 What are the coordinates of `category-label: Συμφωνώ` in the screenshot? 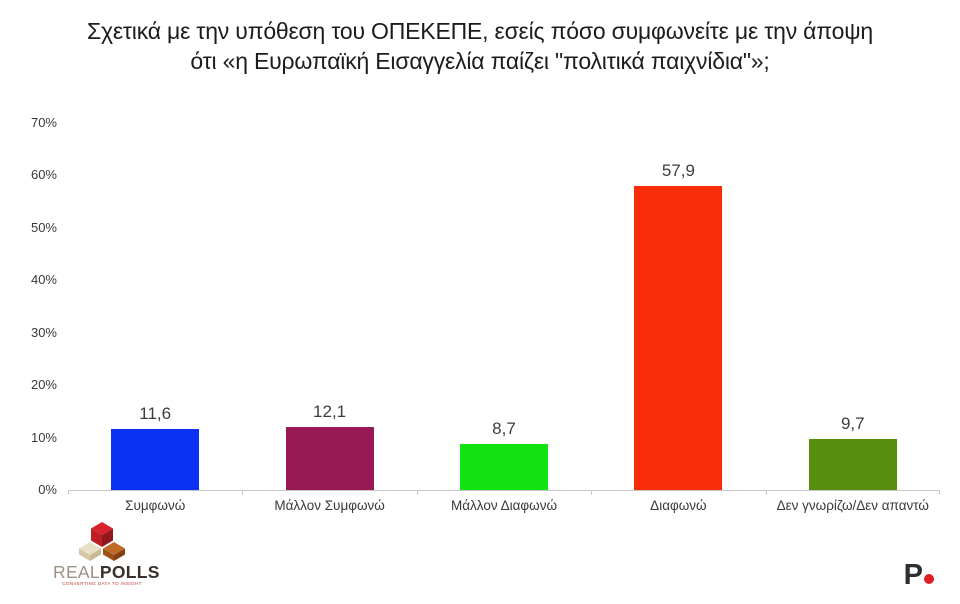 It's located at (155, 505).